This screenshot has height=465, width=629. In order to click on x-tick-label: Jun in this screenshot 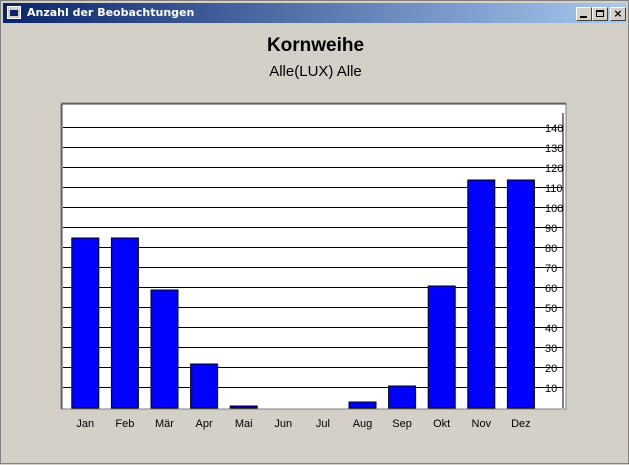, I will do `click(283, 424)`.